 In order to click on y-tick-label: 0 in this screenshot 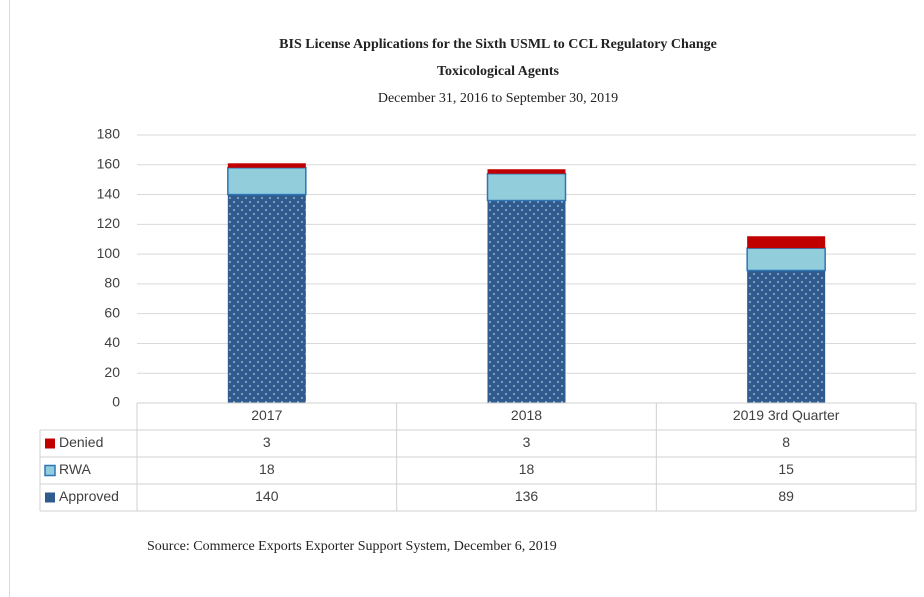, I will do `click(116, 402)`.